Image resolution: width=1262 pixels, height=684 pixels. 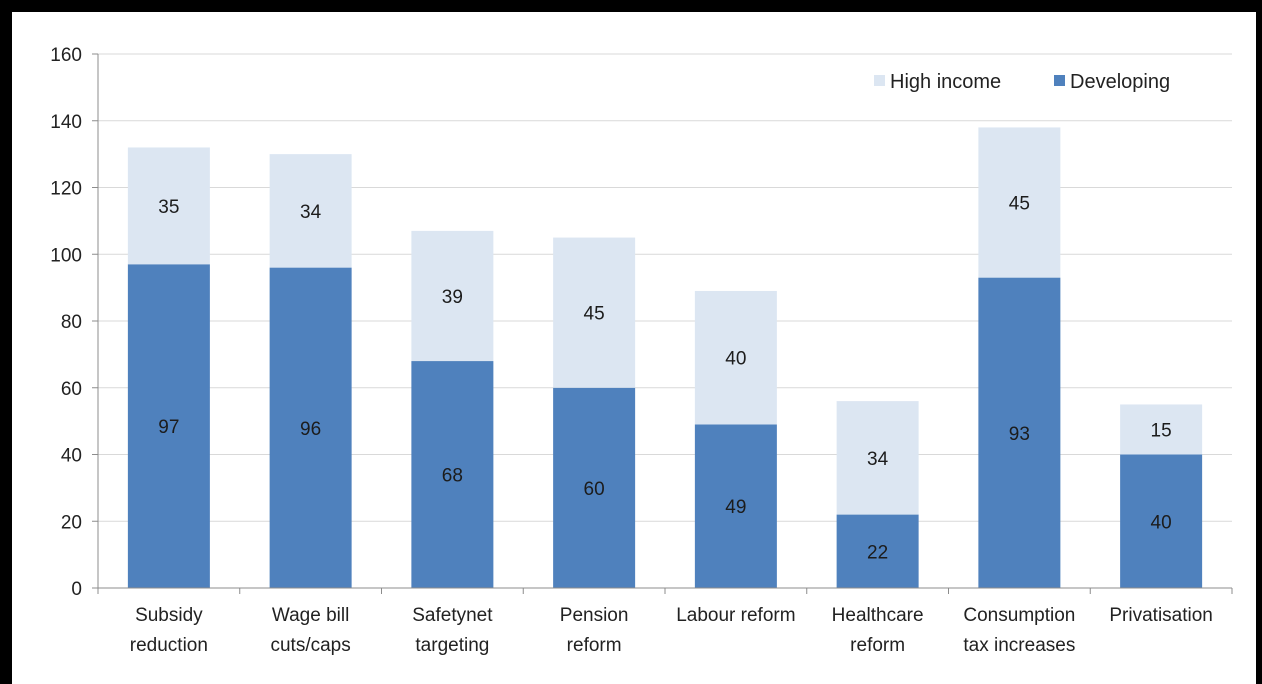 I want to click on x-category-label: Privatisation, so click(x=1161, y=615).